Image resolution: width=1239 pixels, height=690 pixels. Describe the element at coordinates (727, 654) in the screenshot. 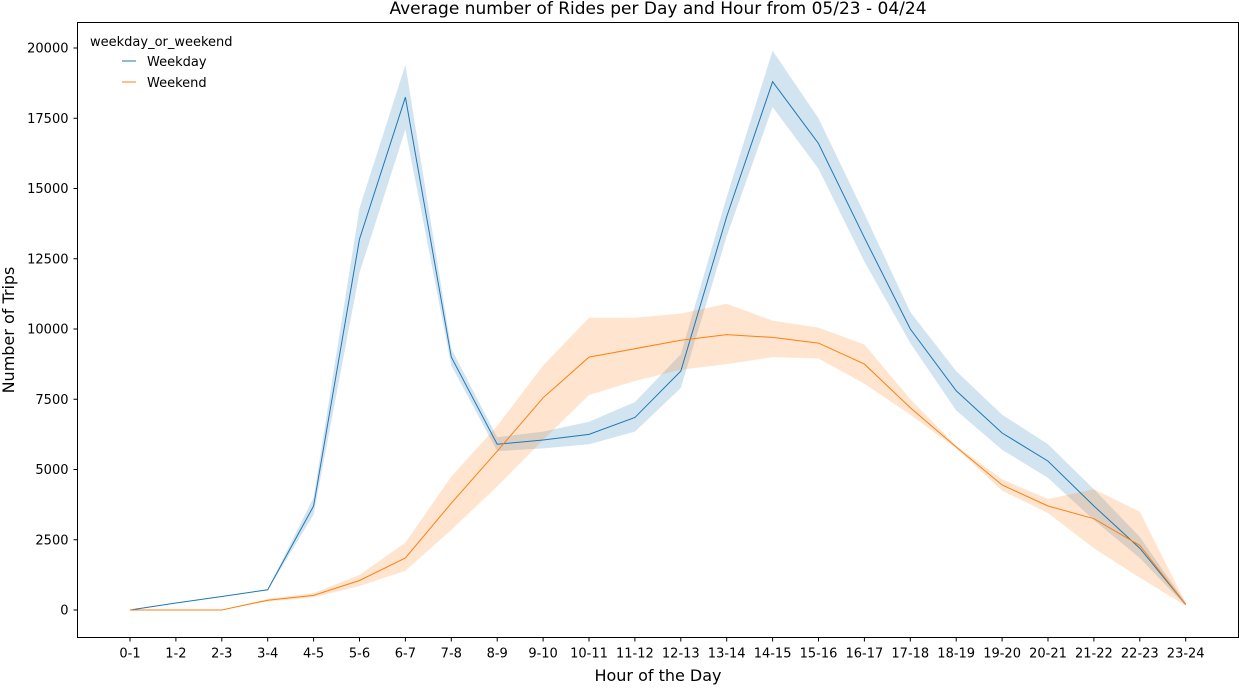

I see `x-tick-label: 13-14` at that location.